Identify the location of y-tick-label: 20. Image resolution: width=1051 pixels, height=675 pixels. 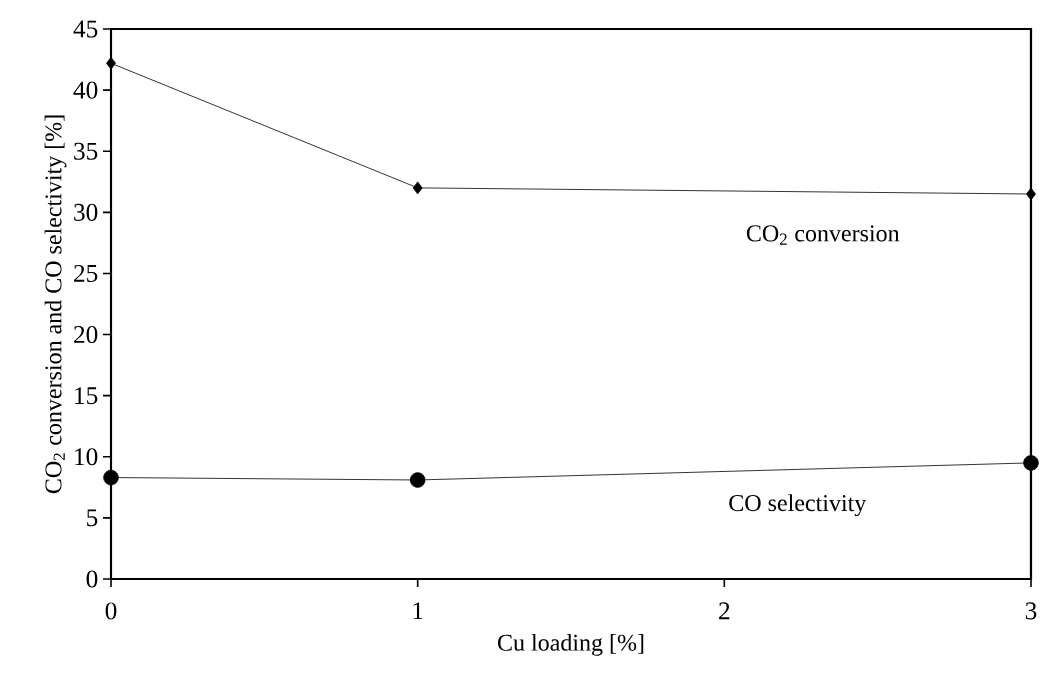
(86, 335).